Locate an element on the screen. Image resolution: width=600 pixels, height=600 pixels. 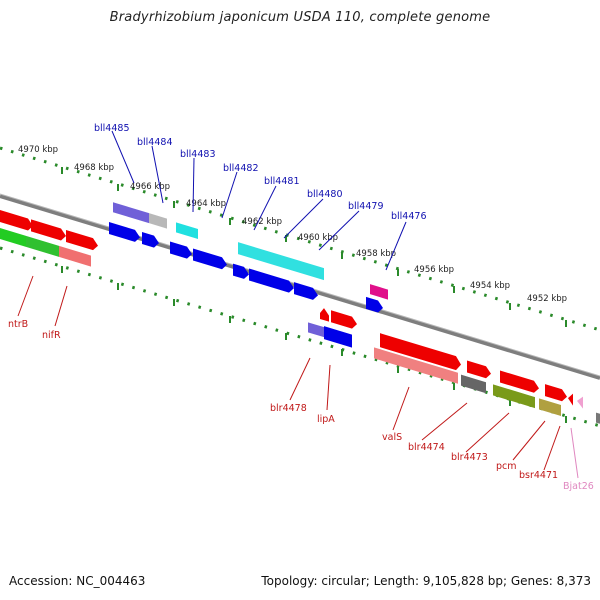
upper-gene-track is located at coordinates (194, 258).